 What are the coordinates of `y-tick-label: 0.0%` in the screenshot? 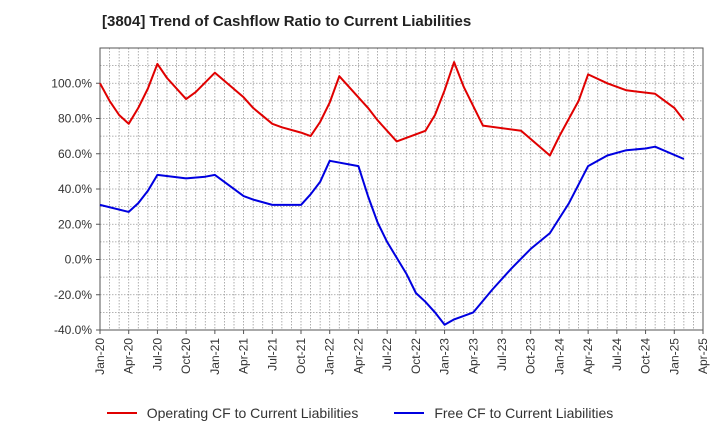 It's located at (79, 260).